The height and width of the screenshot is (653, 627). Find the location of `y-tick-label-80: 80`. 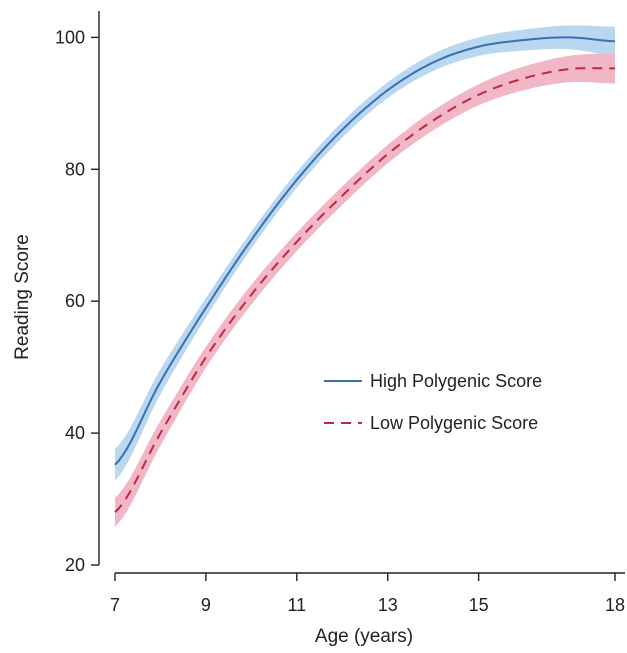

y-tick-label-80: 80 is located at coordinates (75, 169).